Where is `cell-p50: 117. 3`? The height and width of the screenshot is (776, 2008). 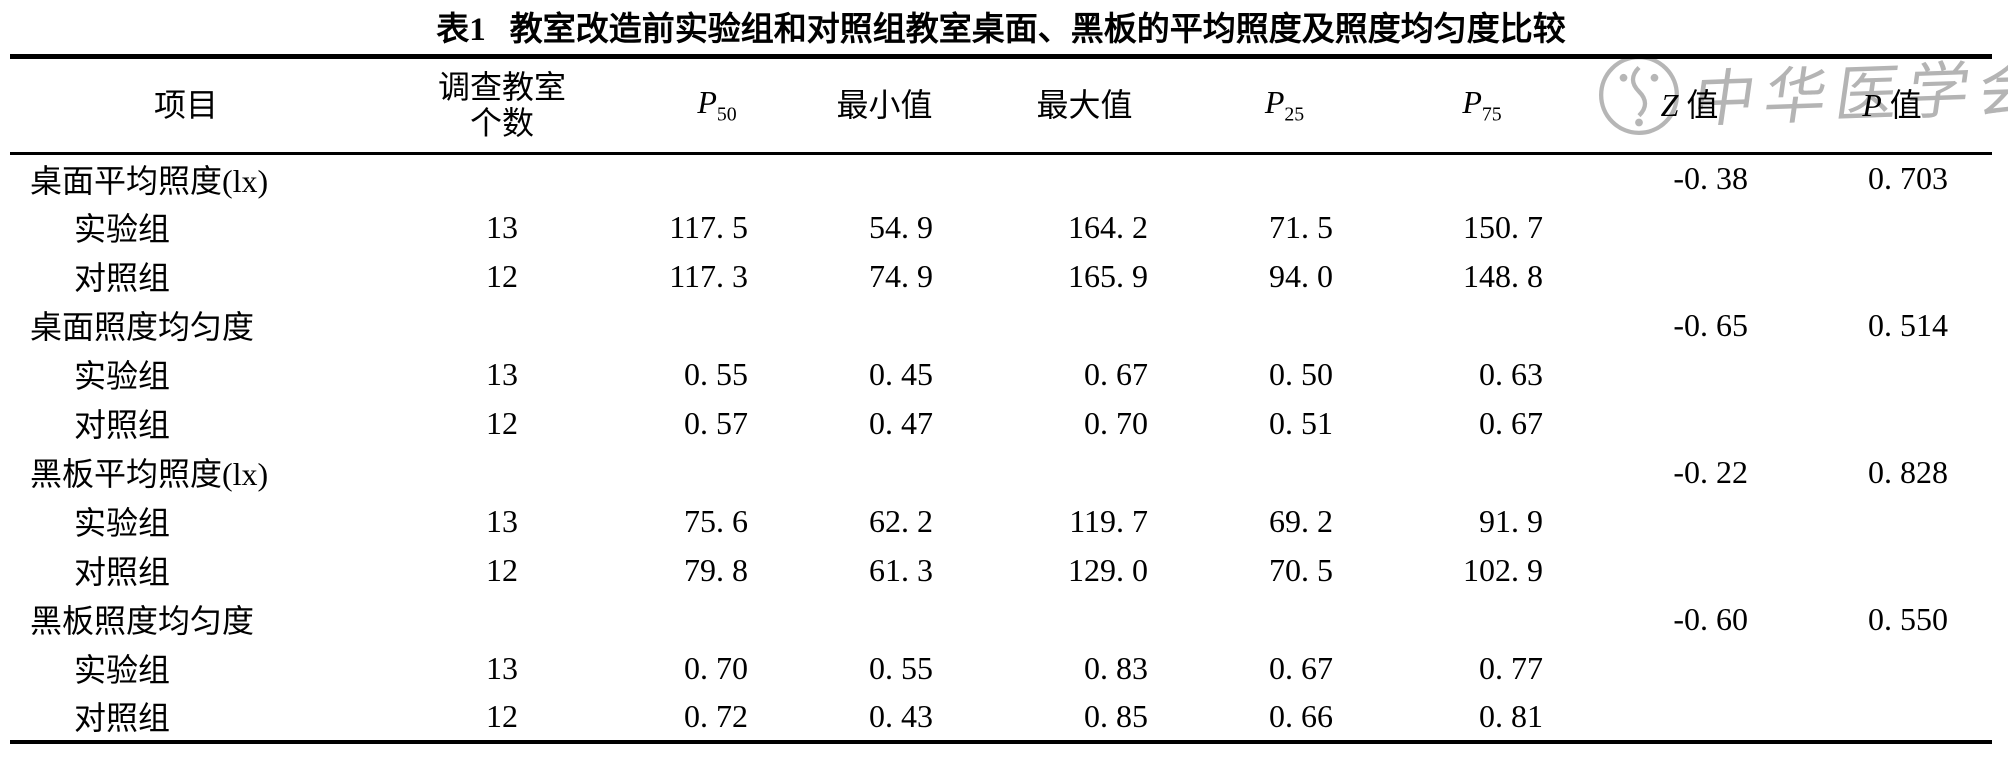 cell-p50: 117. 3 is located at coordinates (708, 275).